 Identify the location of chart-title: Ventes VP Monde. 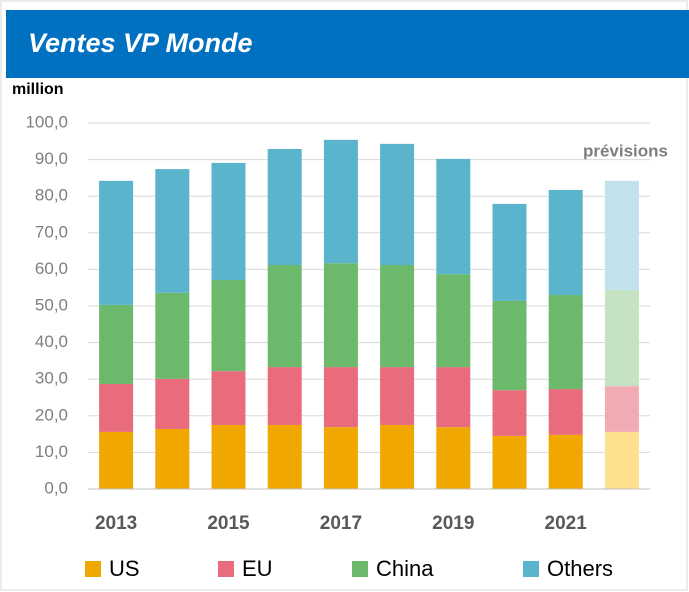
(140, 43).